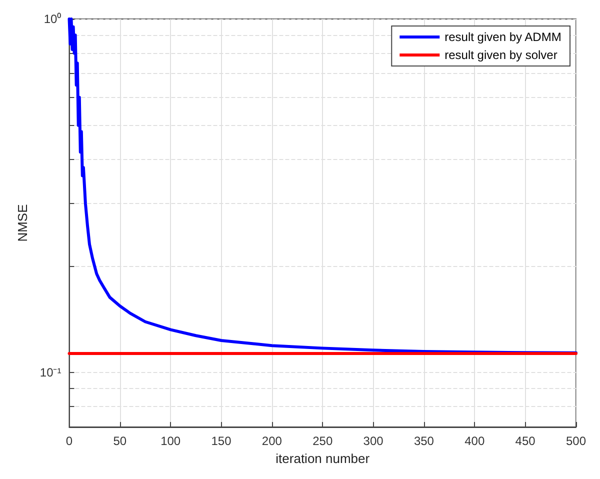 This screenshot has height=479, width=600. What do you see at coordinates (322, 441) in the screenshot?
I see `x-tick-label: 250` at bounding box center [322, 441].